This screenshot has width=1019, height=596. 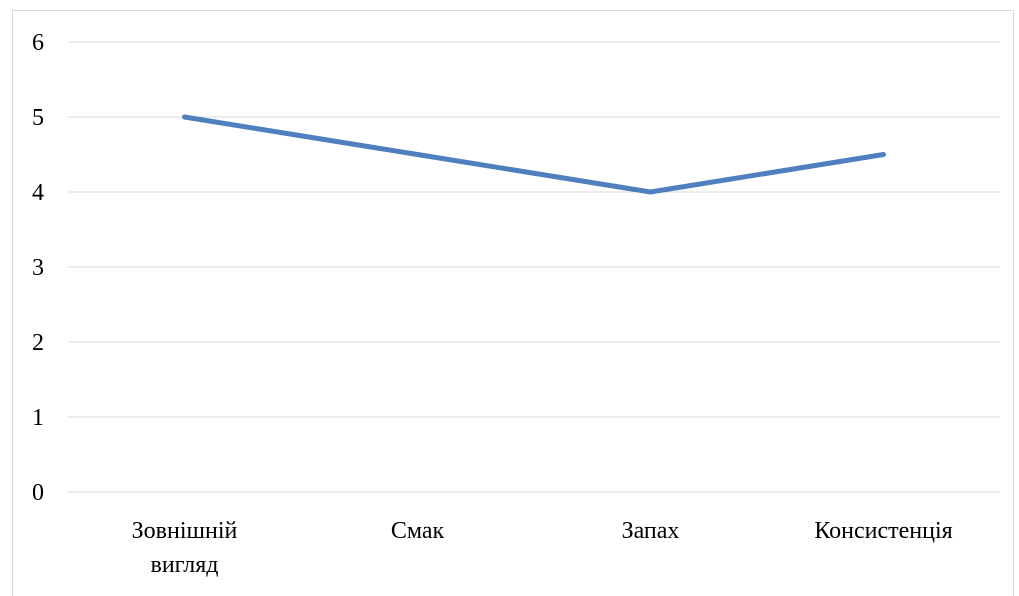 What do you see at coordinates (185, 531) in the screenshot?
I see `x-category-label-line: Зовнішній` at bounding box center [185, 531].